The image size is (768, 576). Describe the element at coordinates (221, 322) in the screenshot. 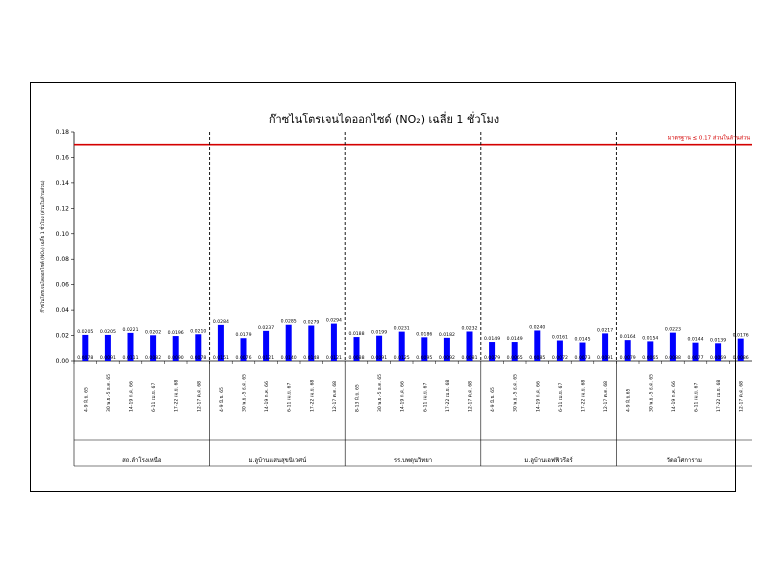

I see `max-value-label: 0.0284` at that location.